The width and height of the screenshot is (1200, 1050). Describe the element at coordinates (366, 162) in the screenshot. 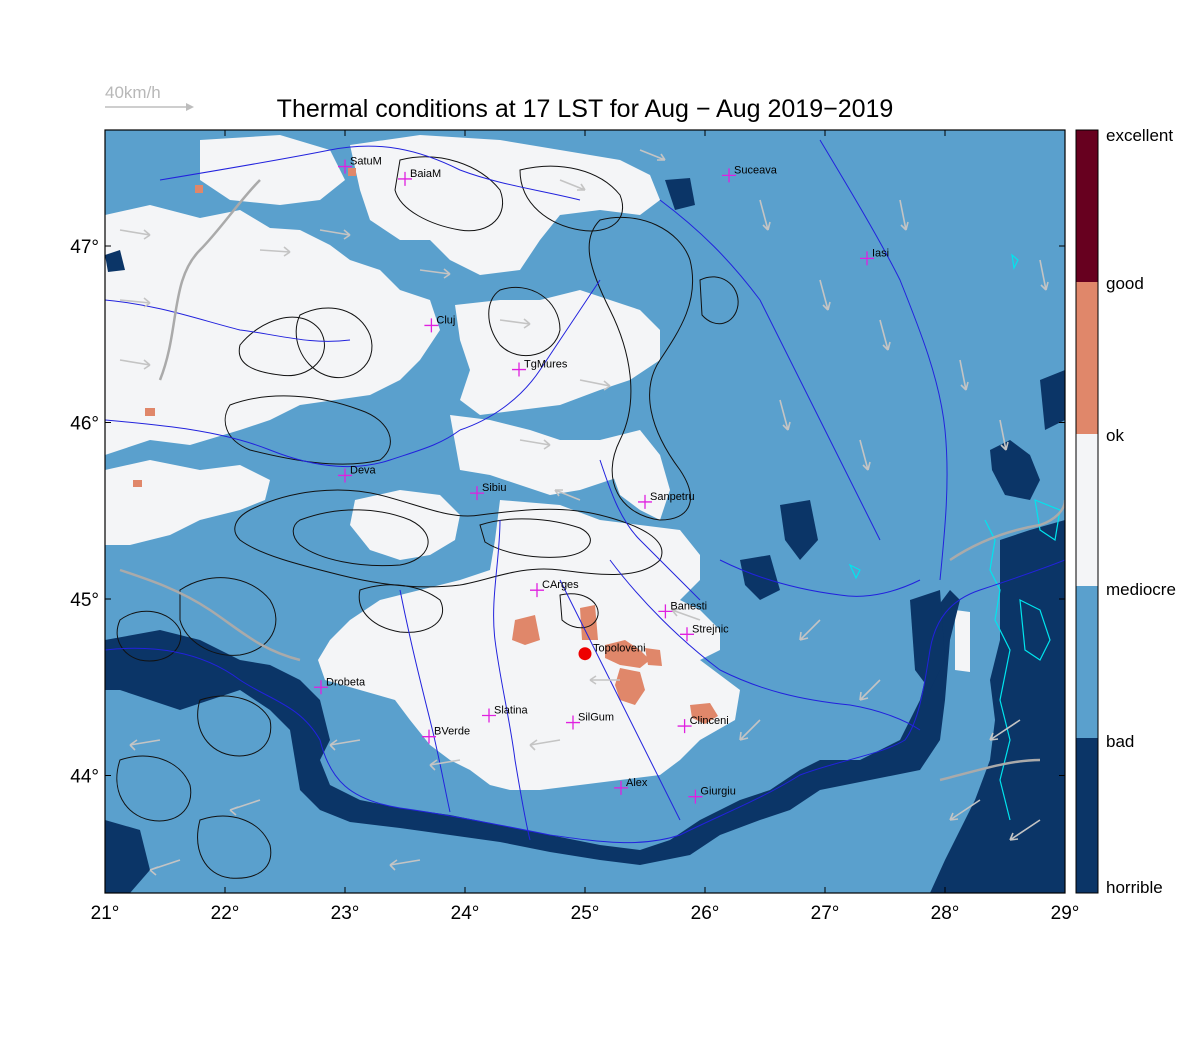

I see `station-label: SatuM` at that location.